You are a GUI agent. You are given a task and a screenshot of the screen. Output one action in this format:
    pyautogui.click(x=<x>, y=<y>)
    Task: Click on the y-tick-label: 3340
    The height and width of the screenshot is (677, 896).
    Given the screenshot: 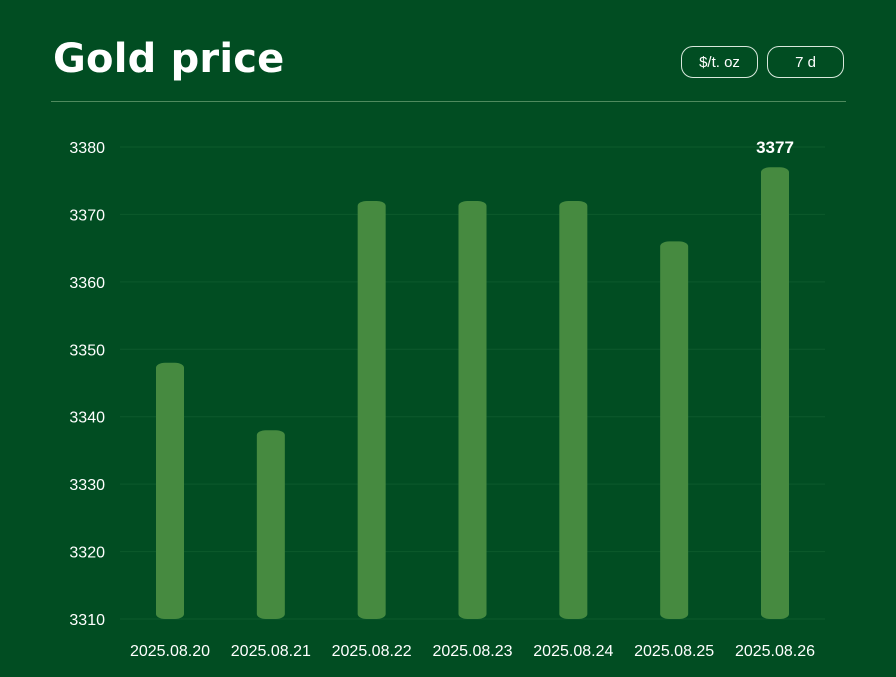 What is the action you would take?
    pyautogui.click(x=87, y=418)
    